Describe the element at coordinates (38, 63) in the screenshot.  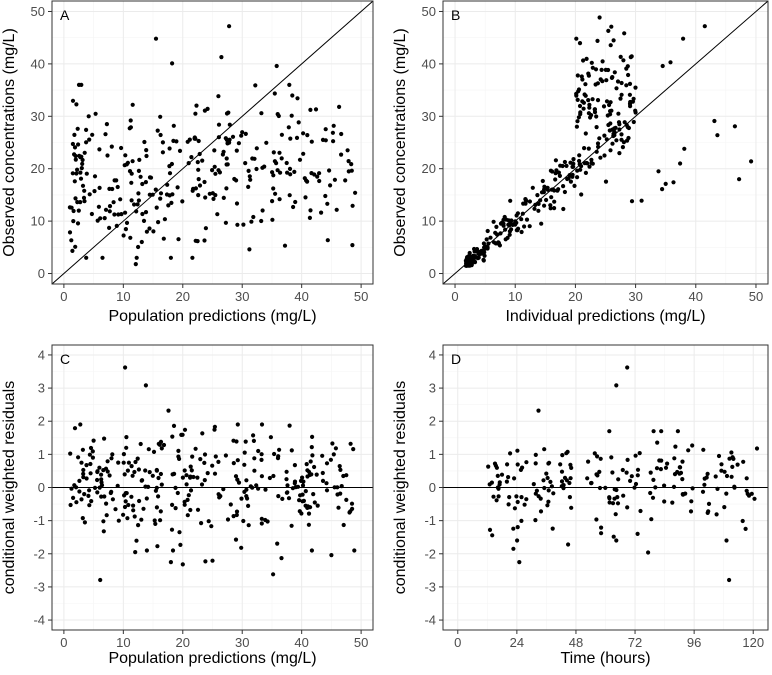
I see `y-tick-label: 40` at that location.